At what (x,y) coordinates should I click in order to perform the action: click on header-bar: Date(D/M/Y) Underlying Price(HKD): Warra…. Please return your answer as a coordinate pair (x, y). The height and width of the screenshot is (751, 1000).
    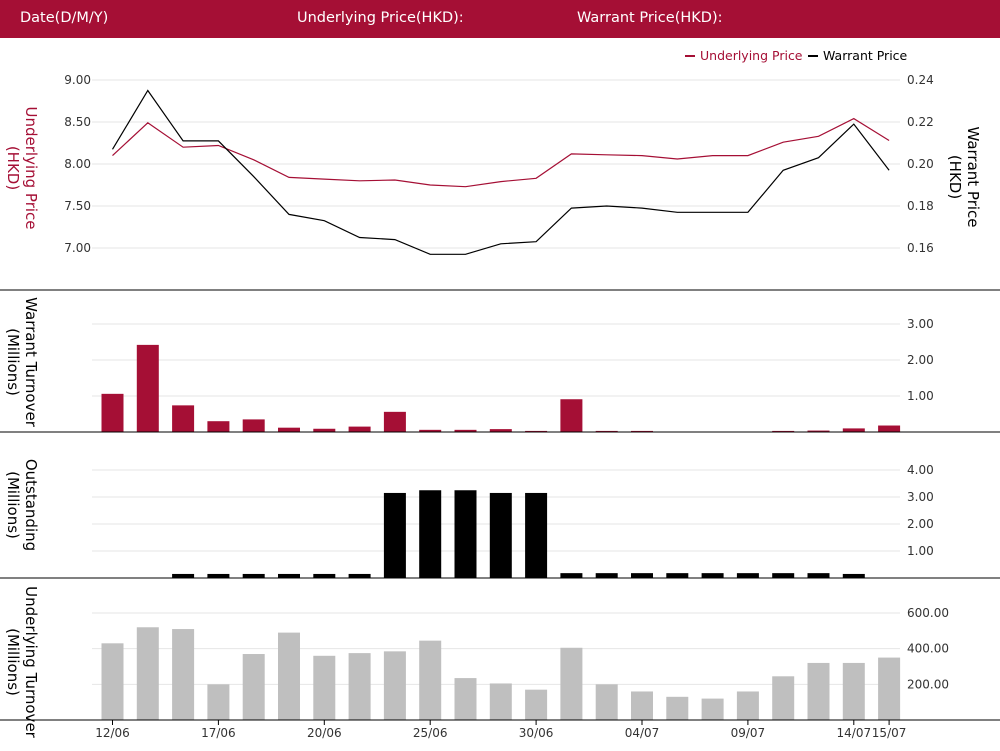
    Looking at the image, I should click on (500, 19).